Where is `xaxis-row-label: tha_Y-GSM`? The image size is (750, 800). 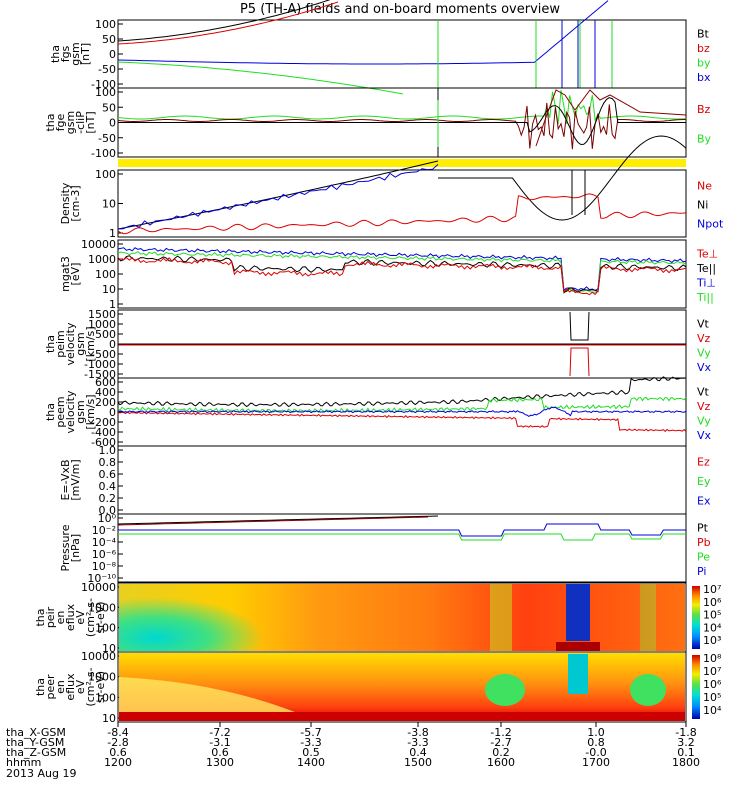
xaxis-row-label: tha_Y-GSM is located at coordinates (35, 742).